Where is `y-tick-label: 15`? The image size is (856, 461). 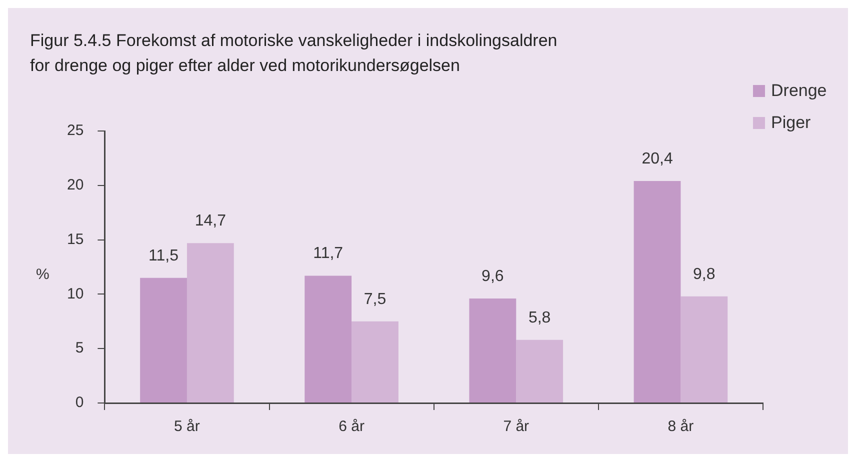 y-tick-label: 15 is located at coordinates (75, 239).